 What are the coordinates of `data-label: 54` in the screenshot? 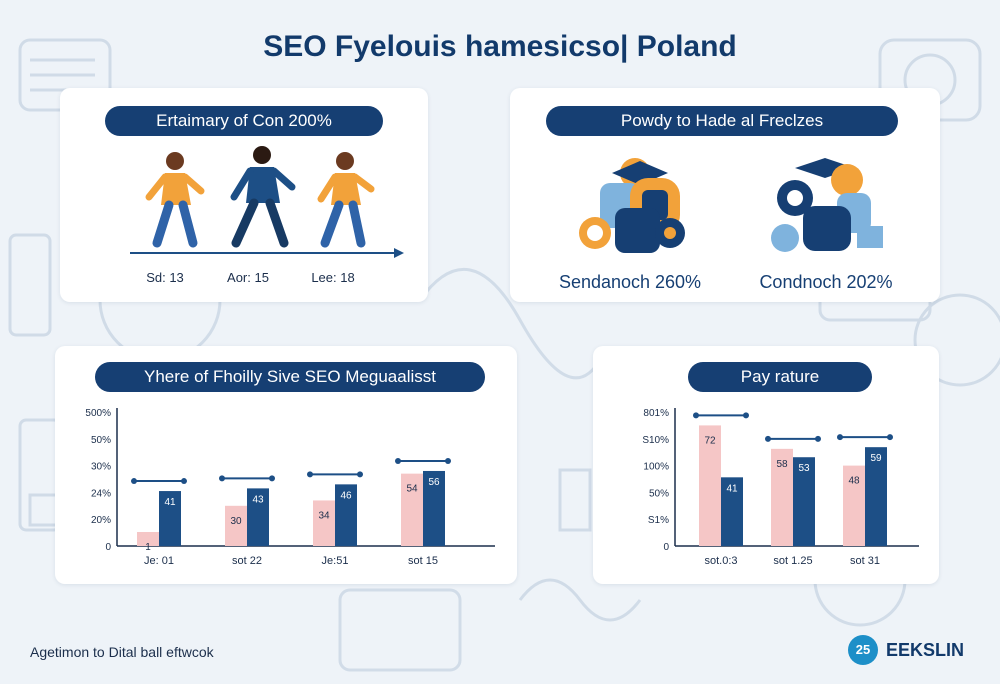 It's located at (412, 489).